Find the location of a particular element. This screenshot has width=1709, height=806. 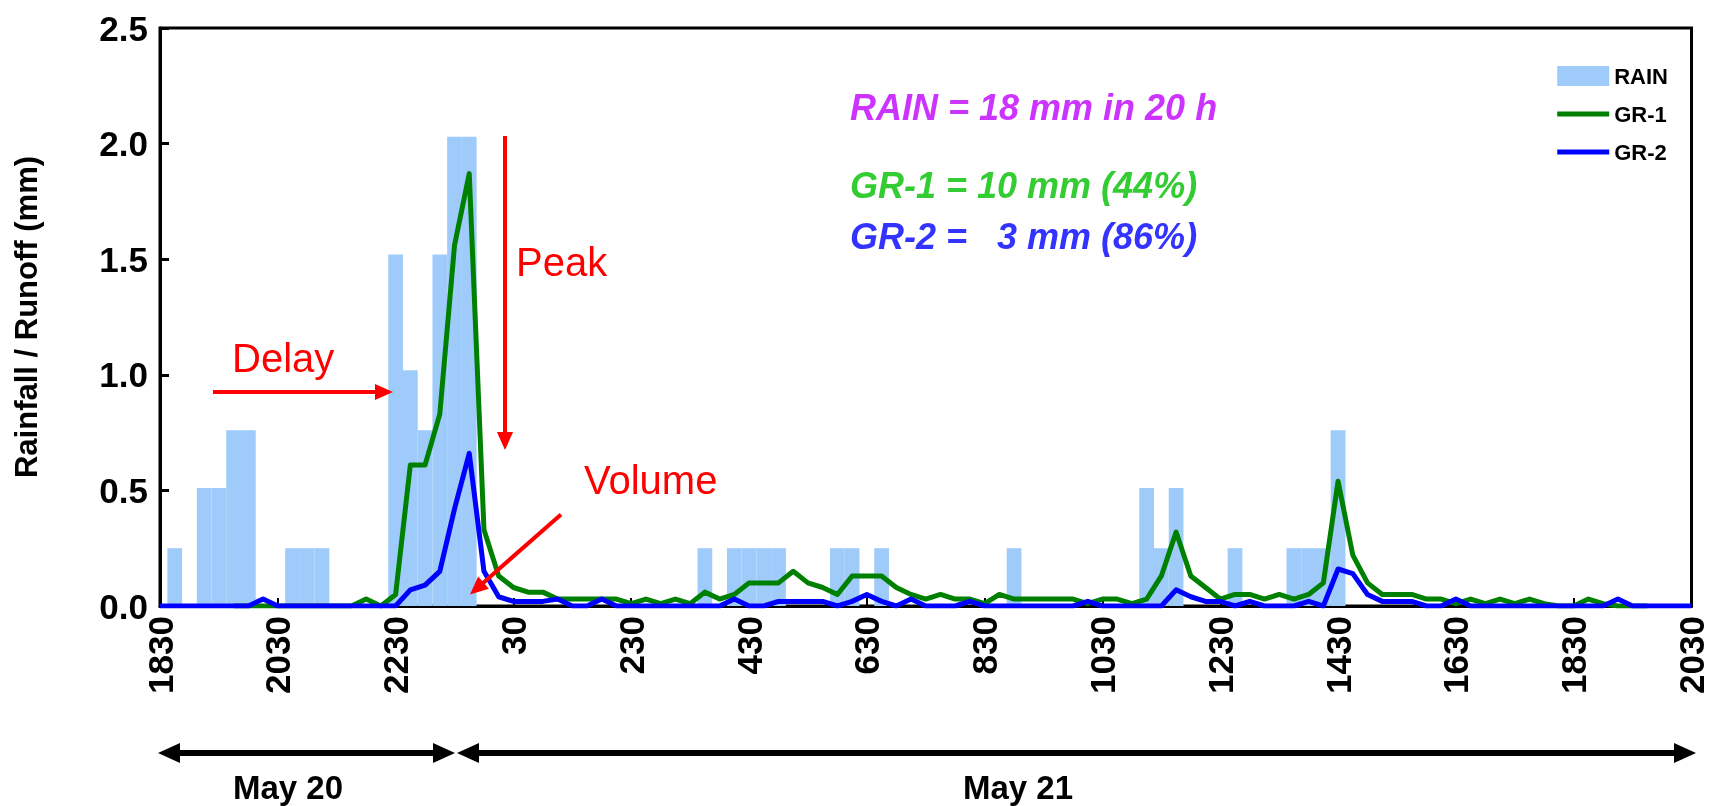

legend-label: RAIN is located at coordinates (1641, 76).